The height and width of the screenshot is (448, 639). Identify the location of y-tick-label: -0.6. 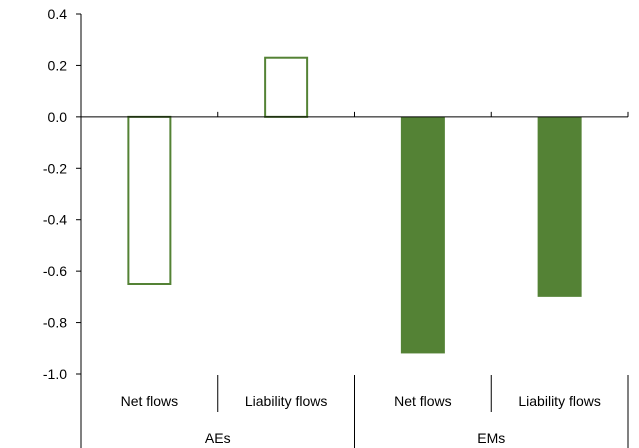
(55, 271).